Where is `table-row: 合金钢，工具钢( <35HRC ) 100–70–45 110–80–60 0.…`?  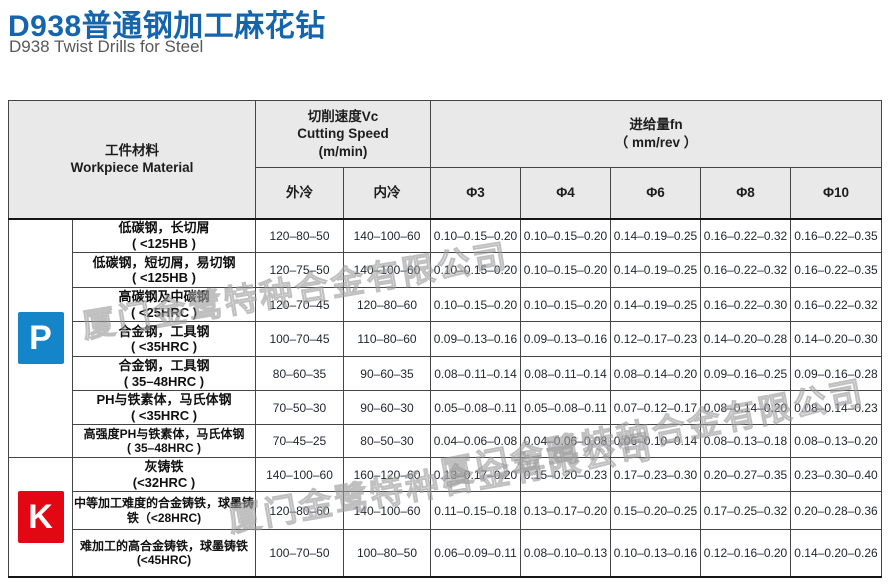
table-row: 合金钢，工具钢( <35HRC ) 100–70–45 110–80–60 0.… is located at coordinates (446, 339).